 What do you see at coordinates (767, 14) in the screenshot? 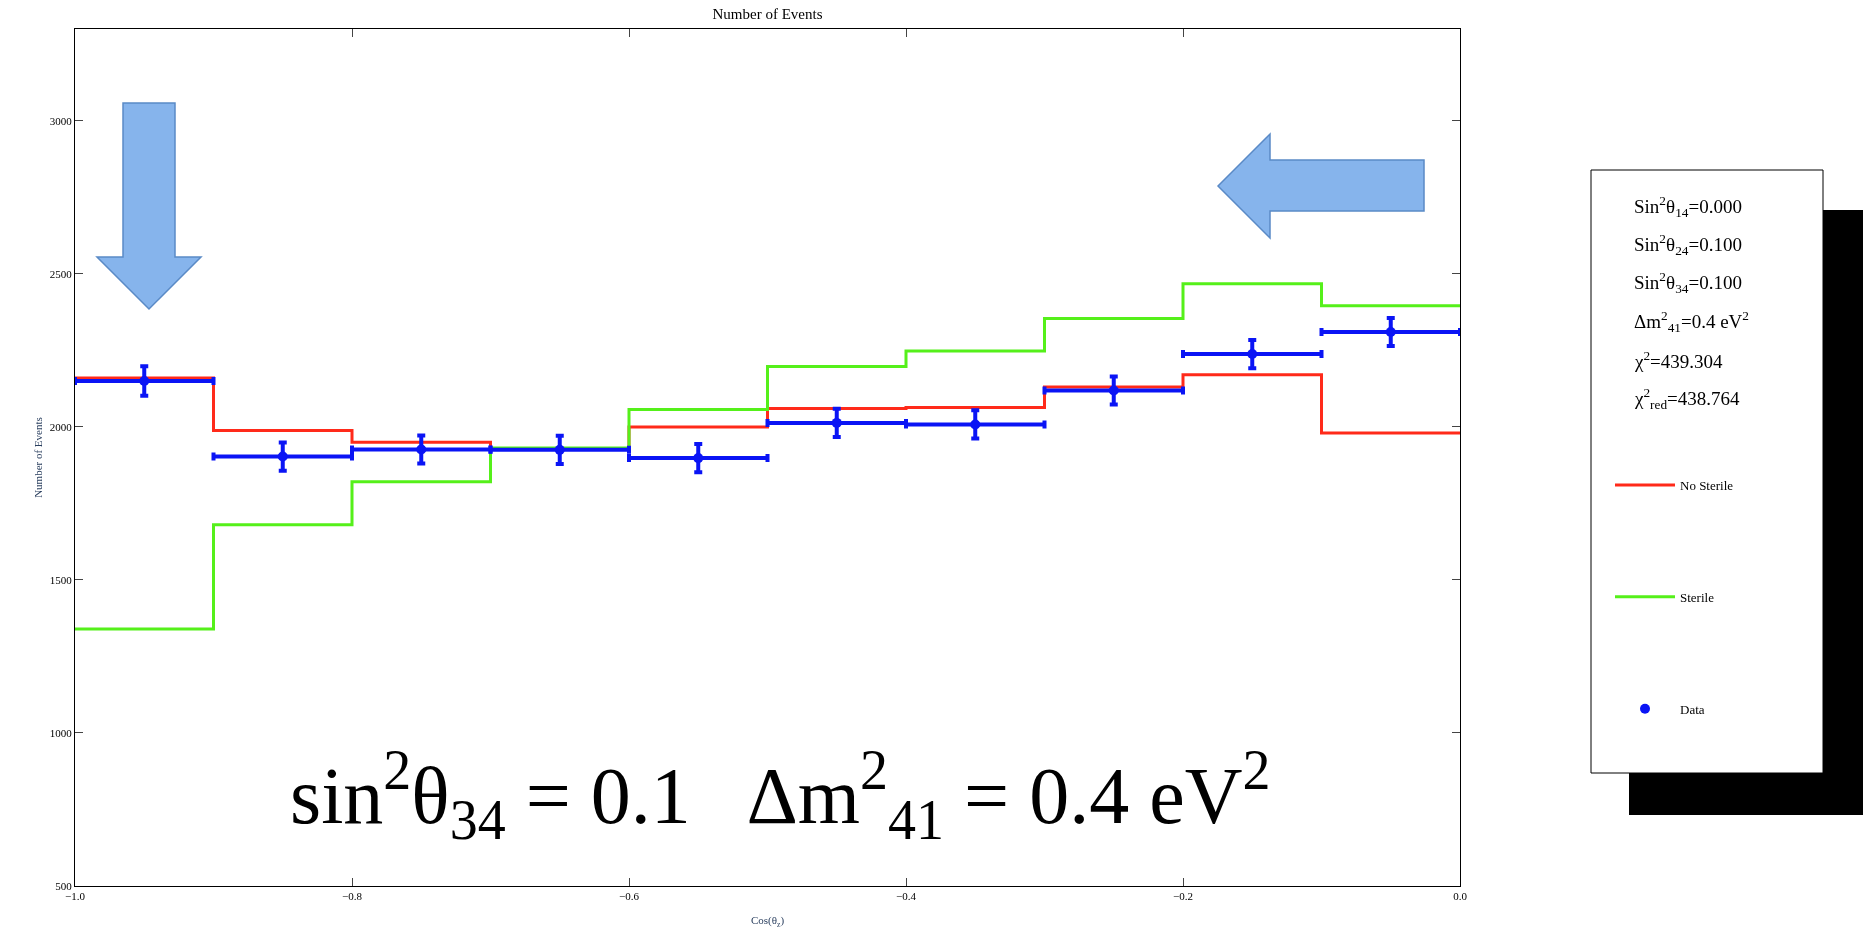
I see `chart-title: Number of Events` at bounding box center [767, 14].